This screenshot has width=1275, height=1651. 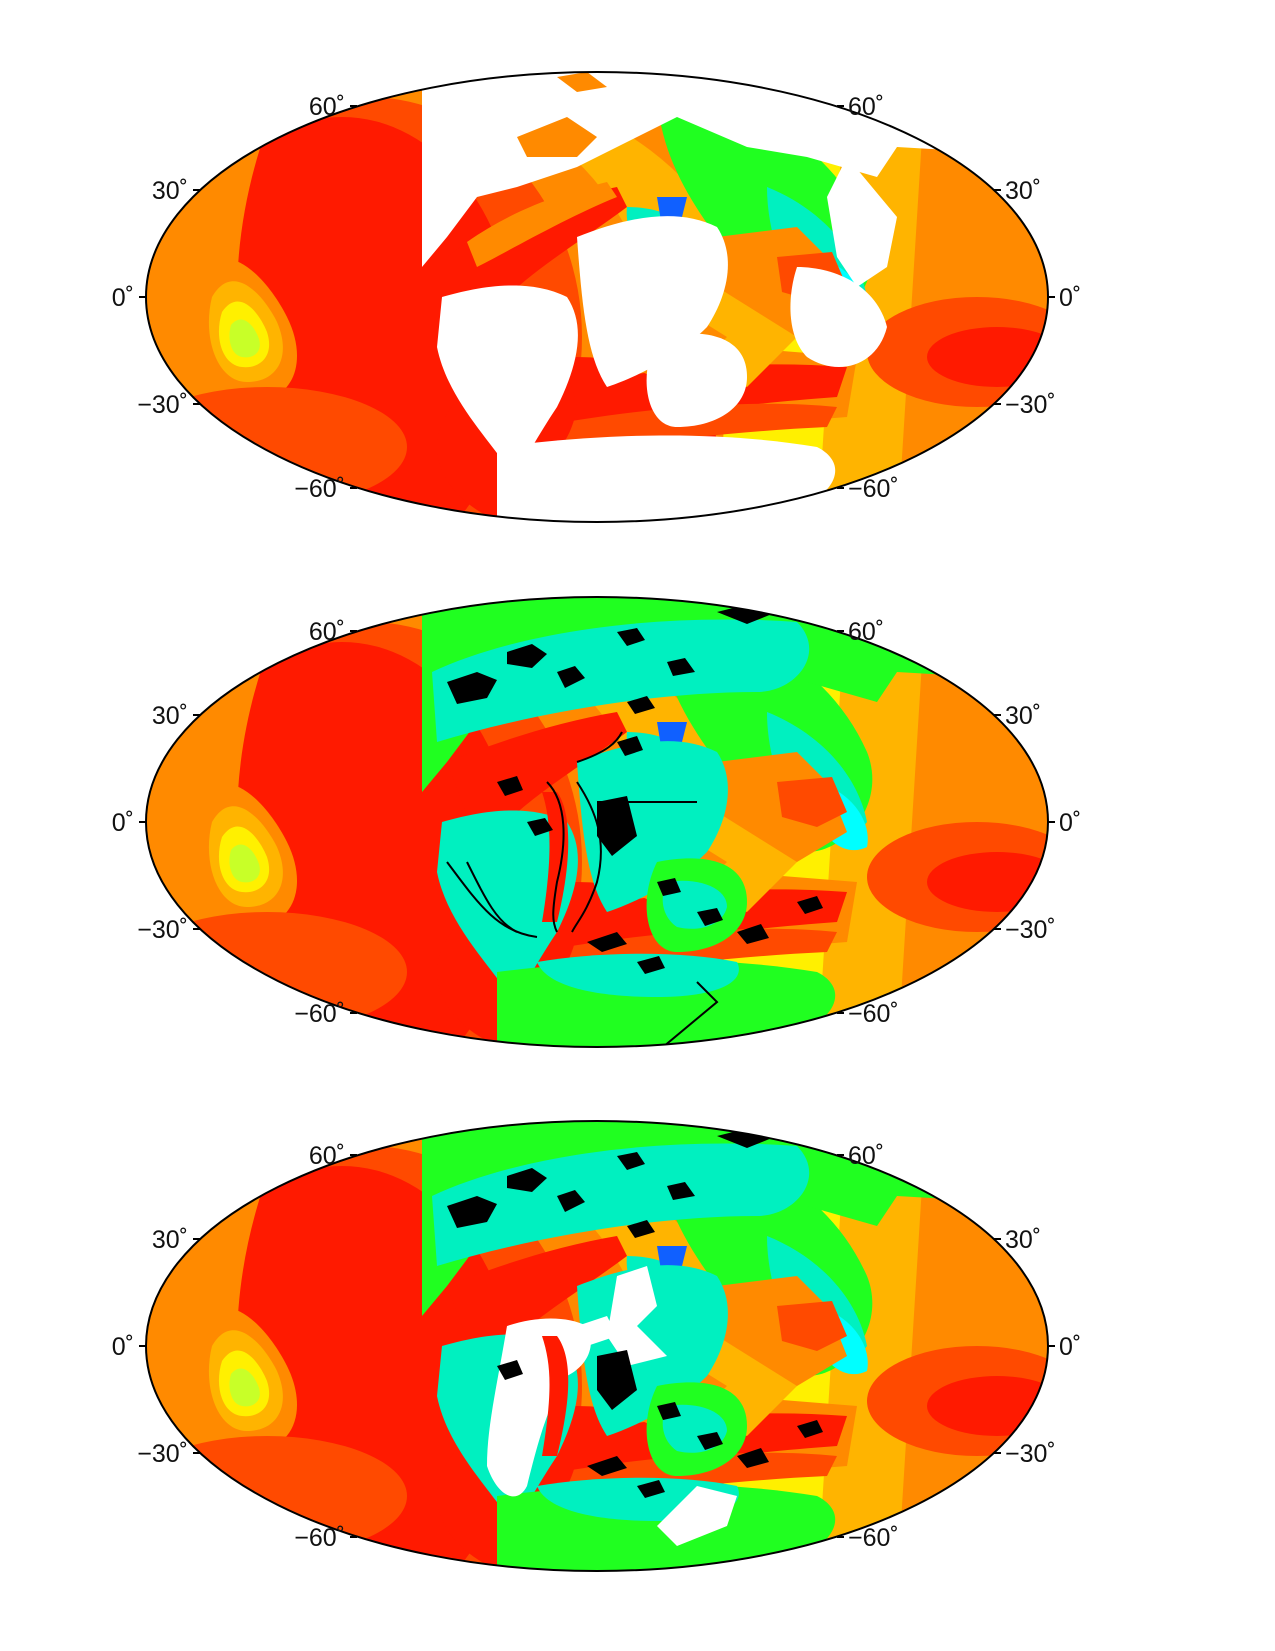 What do you see at coordinates (666, 478) in the screenshot?
I see `land-antarctica` at bounding box center [666, 478].